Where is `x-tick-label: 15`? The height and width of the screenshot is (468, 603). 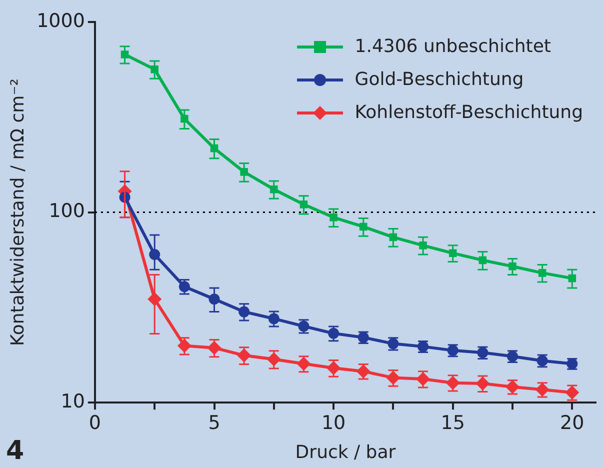
x-tick-label: 15 is located at coordinates (452, 423).